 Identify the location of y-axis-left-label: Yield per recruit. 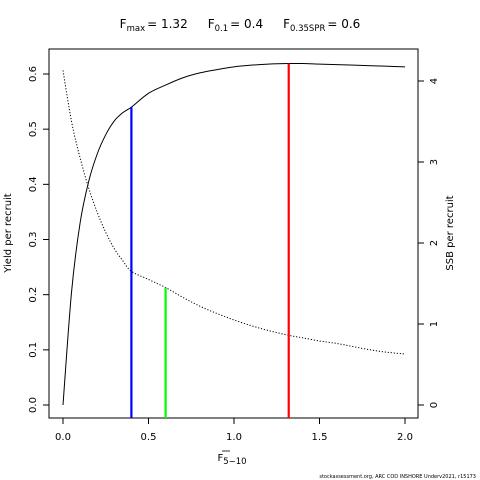
(8, 233).